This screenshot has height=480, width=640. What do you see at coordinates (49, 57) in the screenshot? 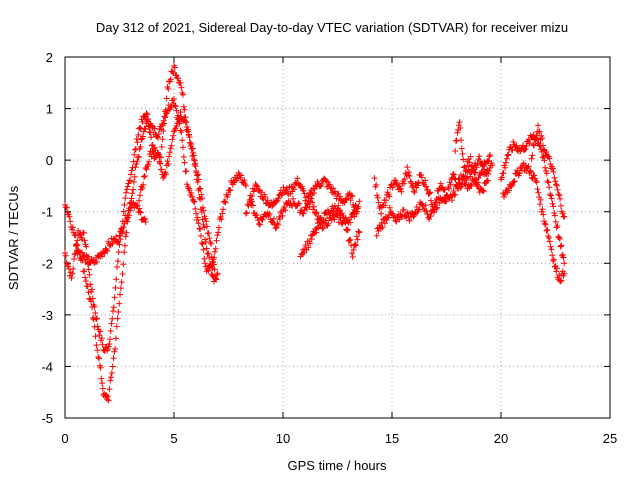
I see `y-tick-label: 2` at bounding box center [49, 57].